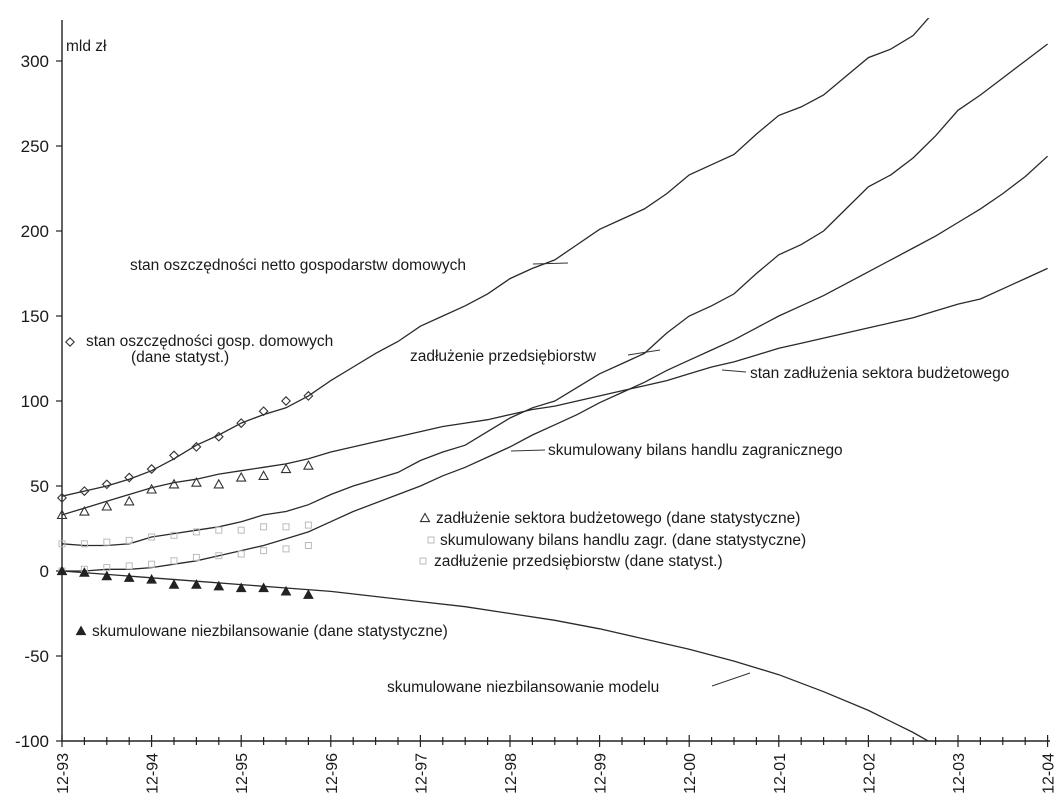 The width and height of the screenshot is (1055, 803). Describe the element at coordinates (35, 61) in the screenshot. I see `y-tick-label: 300` at that location.